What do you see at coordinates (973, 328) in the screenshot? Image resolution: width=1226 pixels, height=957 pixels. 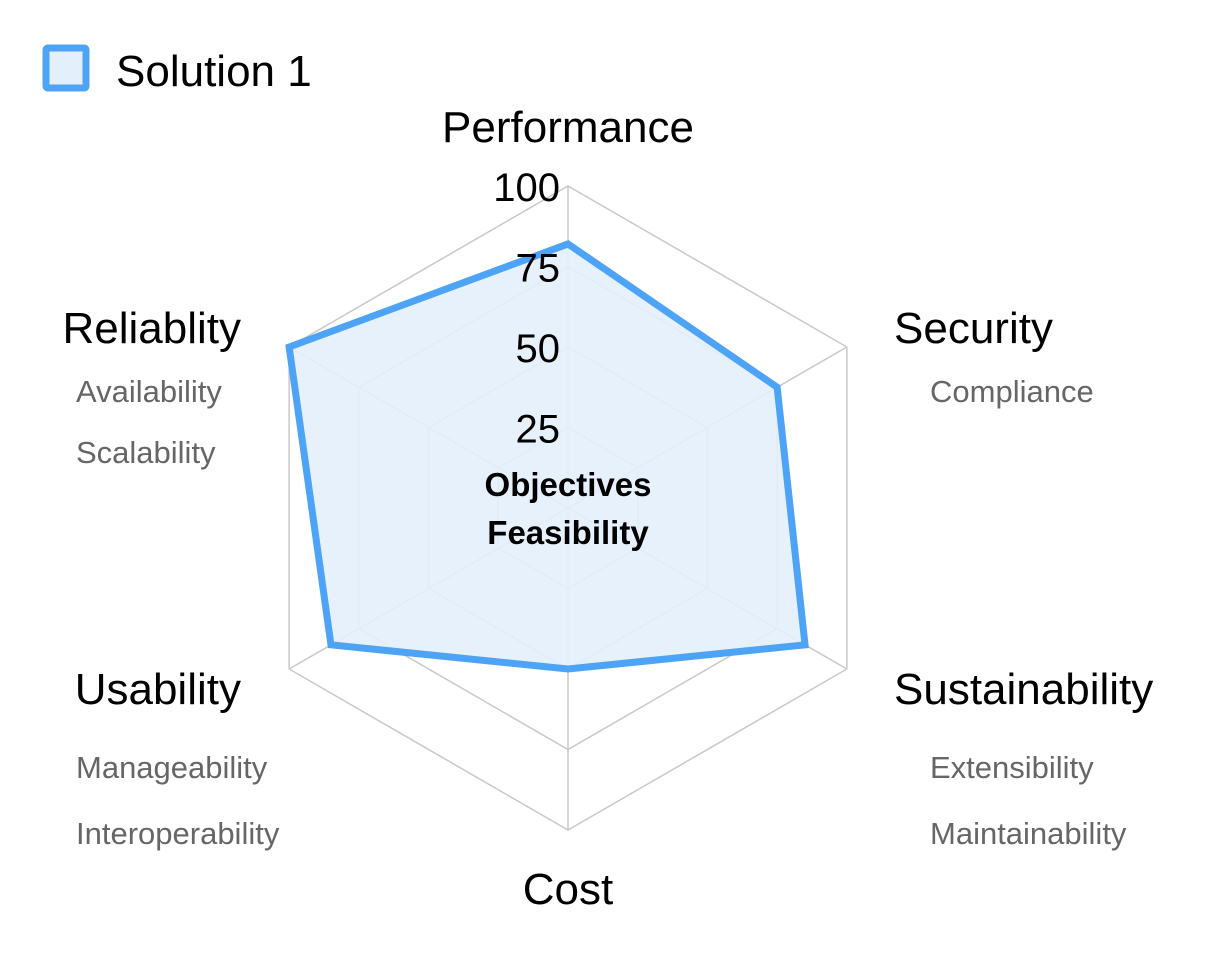 I see `axis-label-security: Security` at bounding box center [973, 328].